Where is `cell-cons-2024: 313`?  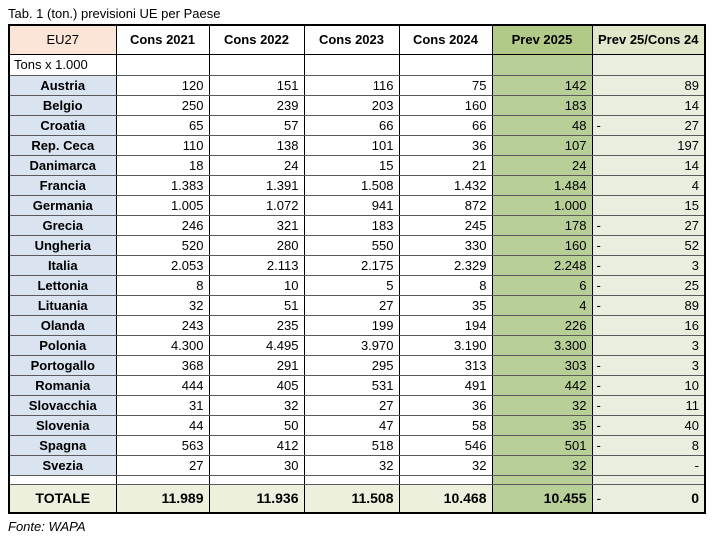
cell-cons-2024: 313 is located at coordinates (445, 365).